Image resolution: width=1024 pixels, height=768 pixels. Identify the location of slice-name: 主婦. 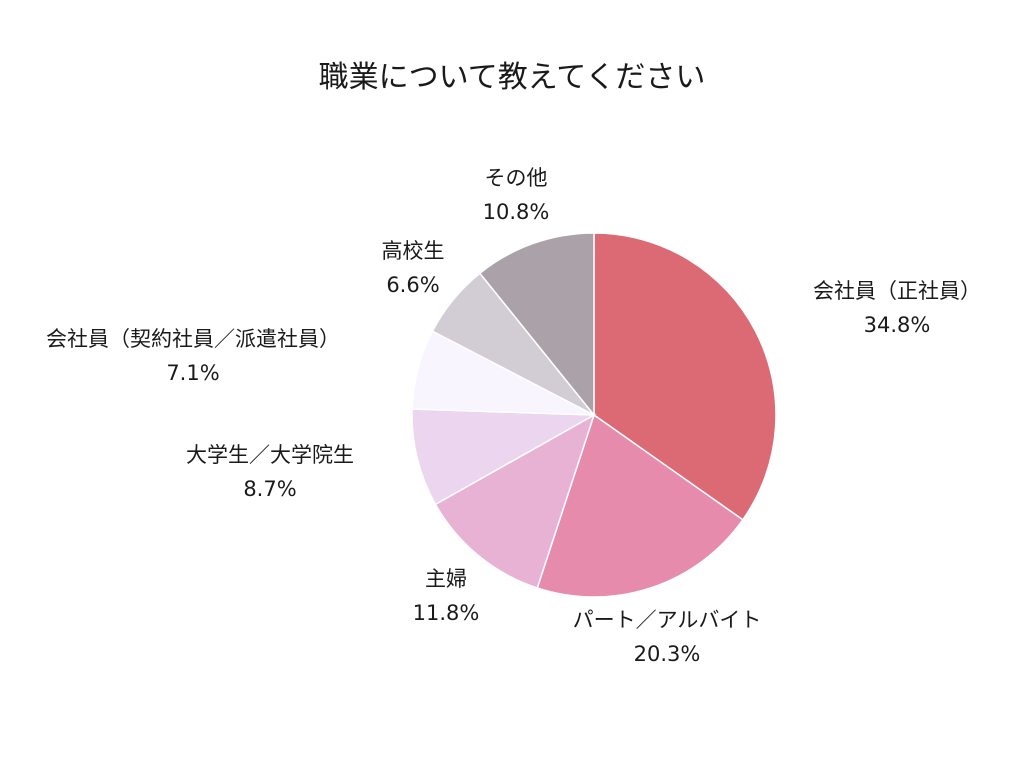
(446, 579).